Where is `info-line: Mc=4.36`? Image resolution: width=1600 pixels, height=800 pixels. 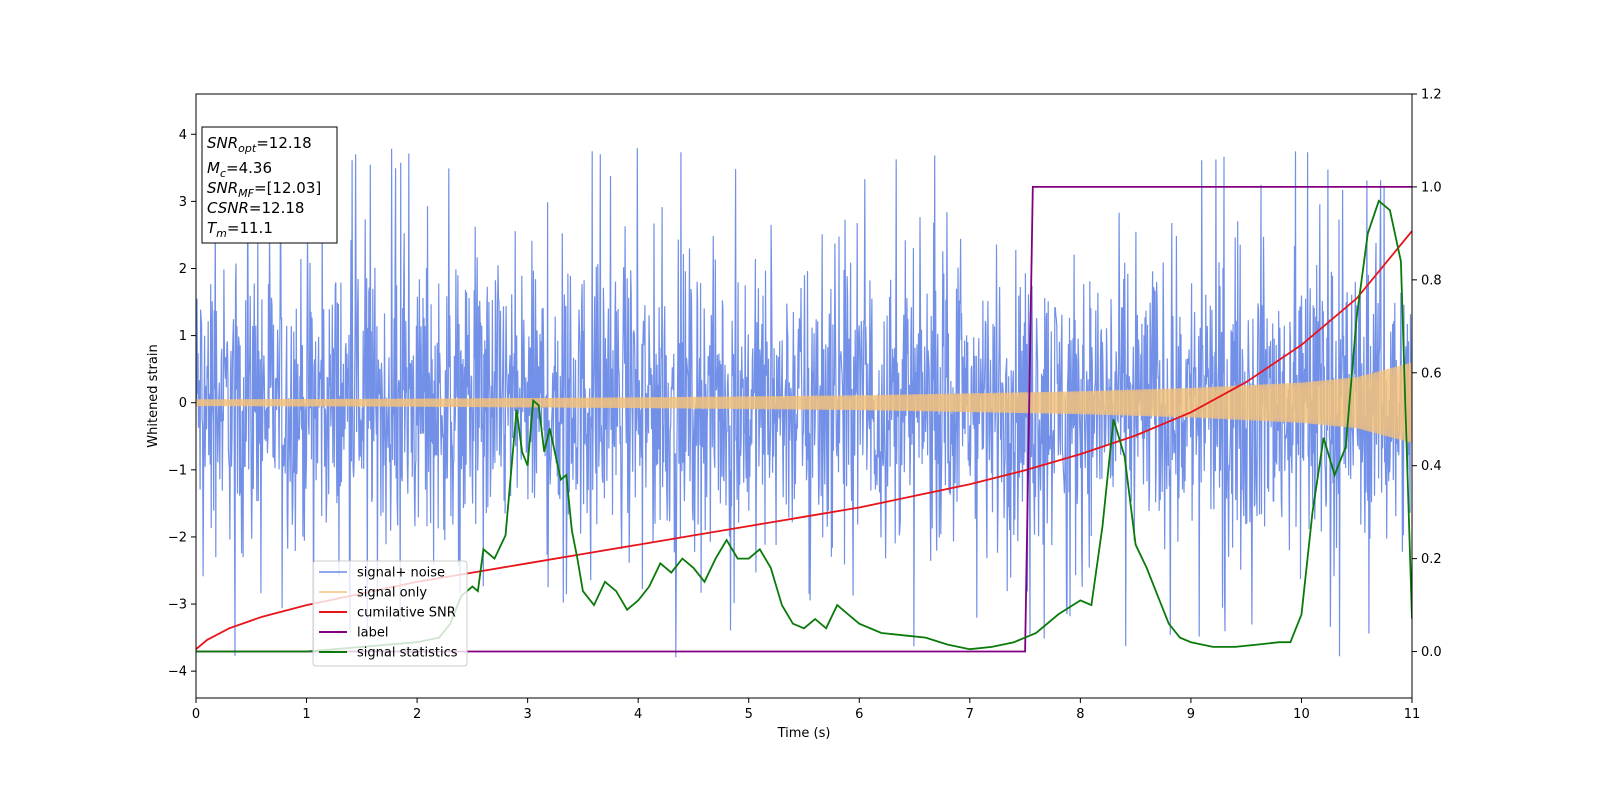 info-line: Mc=4.36 is located at coordinates (239, 169).